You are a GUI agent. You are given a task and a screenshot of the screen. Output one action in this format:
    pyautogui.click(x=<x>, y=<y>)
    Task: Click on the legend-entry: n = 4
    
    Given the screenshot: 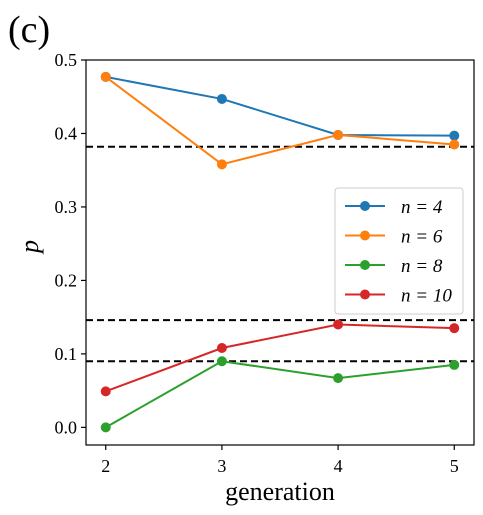 What is the action you would take?
    pyautogui.click(x=394, y=207)
    